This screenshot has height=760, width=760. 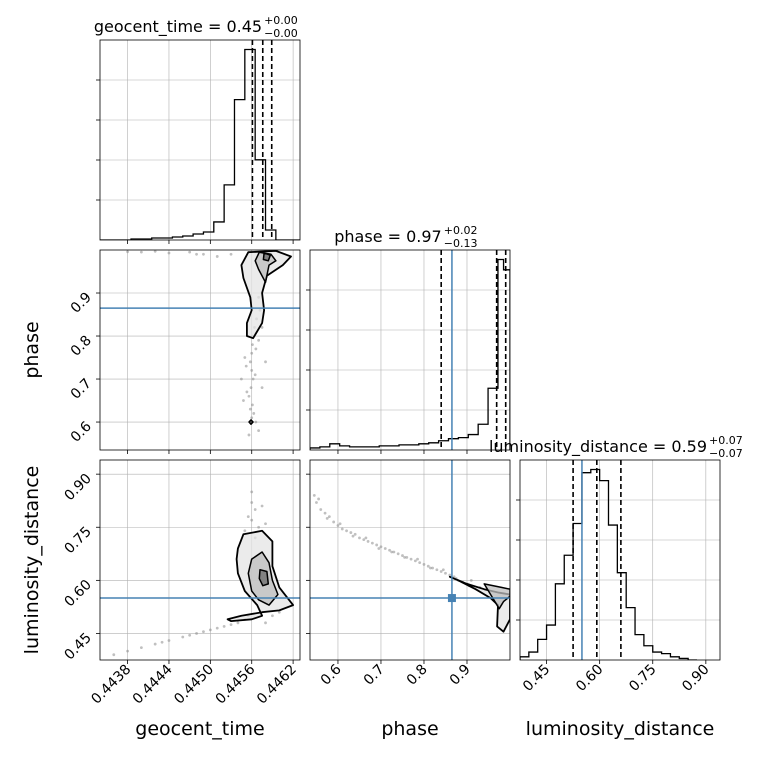 I want to click on ytick-label-3: 0.9, so click(x=81, y=303).